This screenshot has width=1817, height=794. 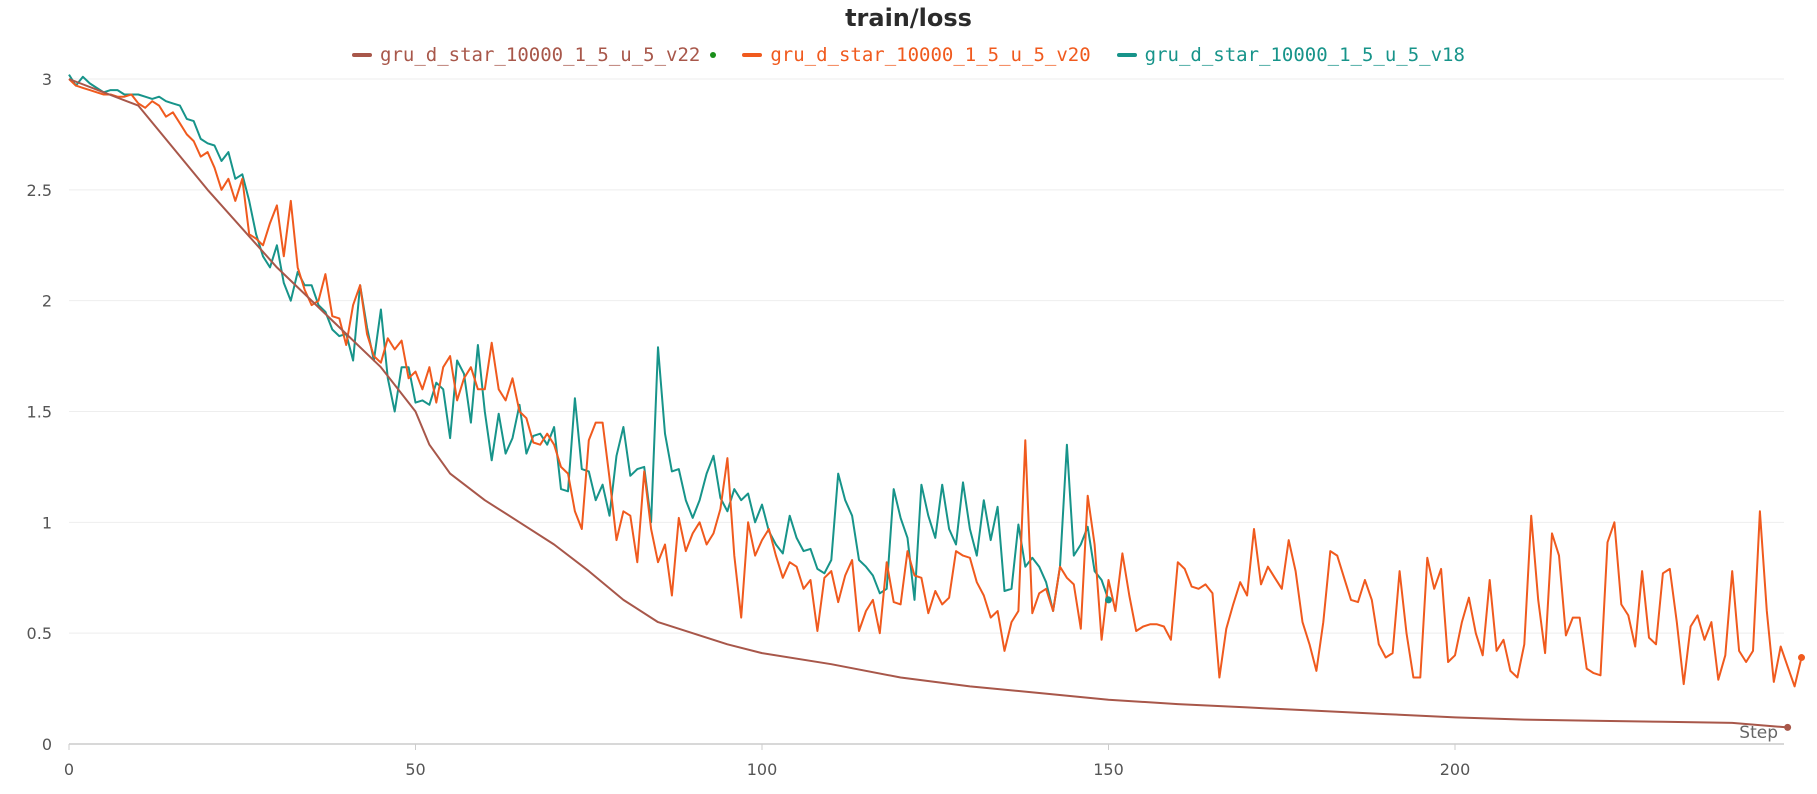 I want to click on series-end-marker-v20, so click(x=1801, y=658).